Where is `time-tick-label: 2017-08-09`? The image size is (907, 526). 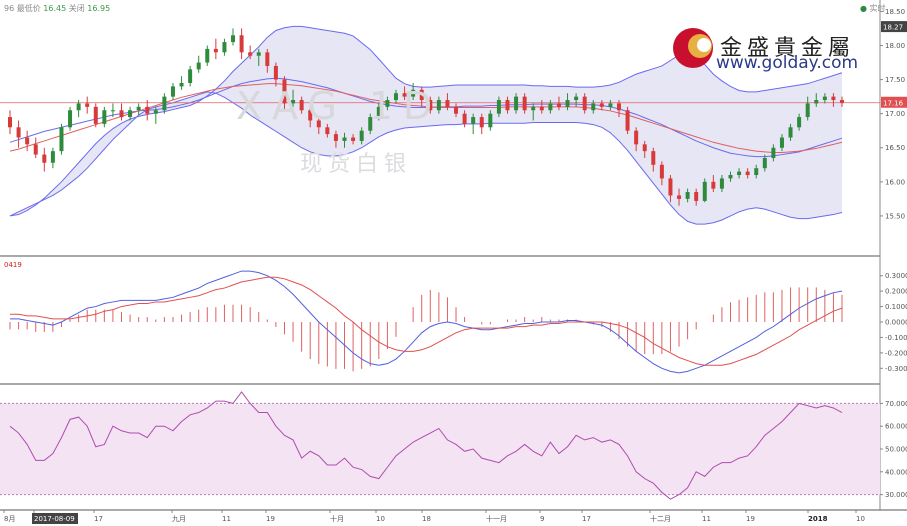
time-tick-label: 2017-08-09 is located at coordinates (54, 519).